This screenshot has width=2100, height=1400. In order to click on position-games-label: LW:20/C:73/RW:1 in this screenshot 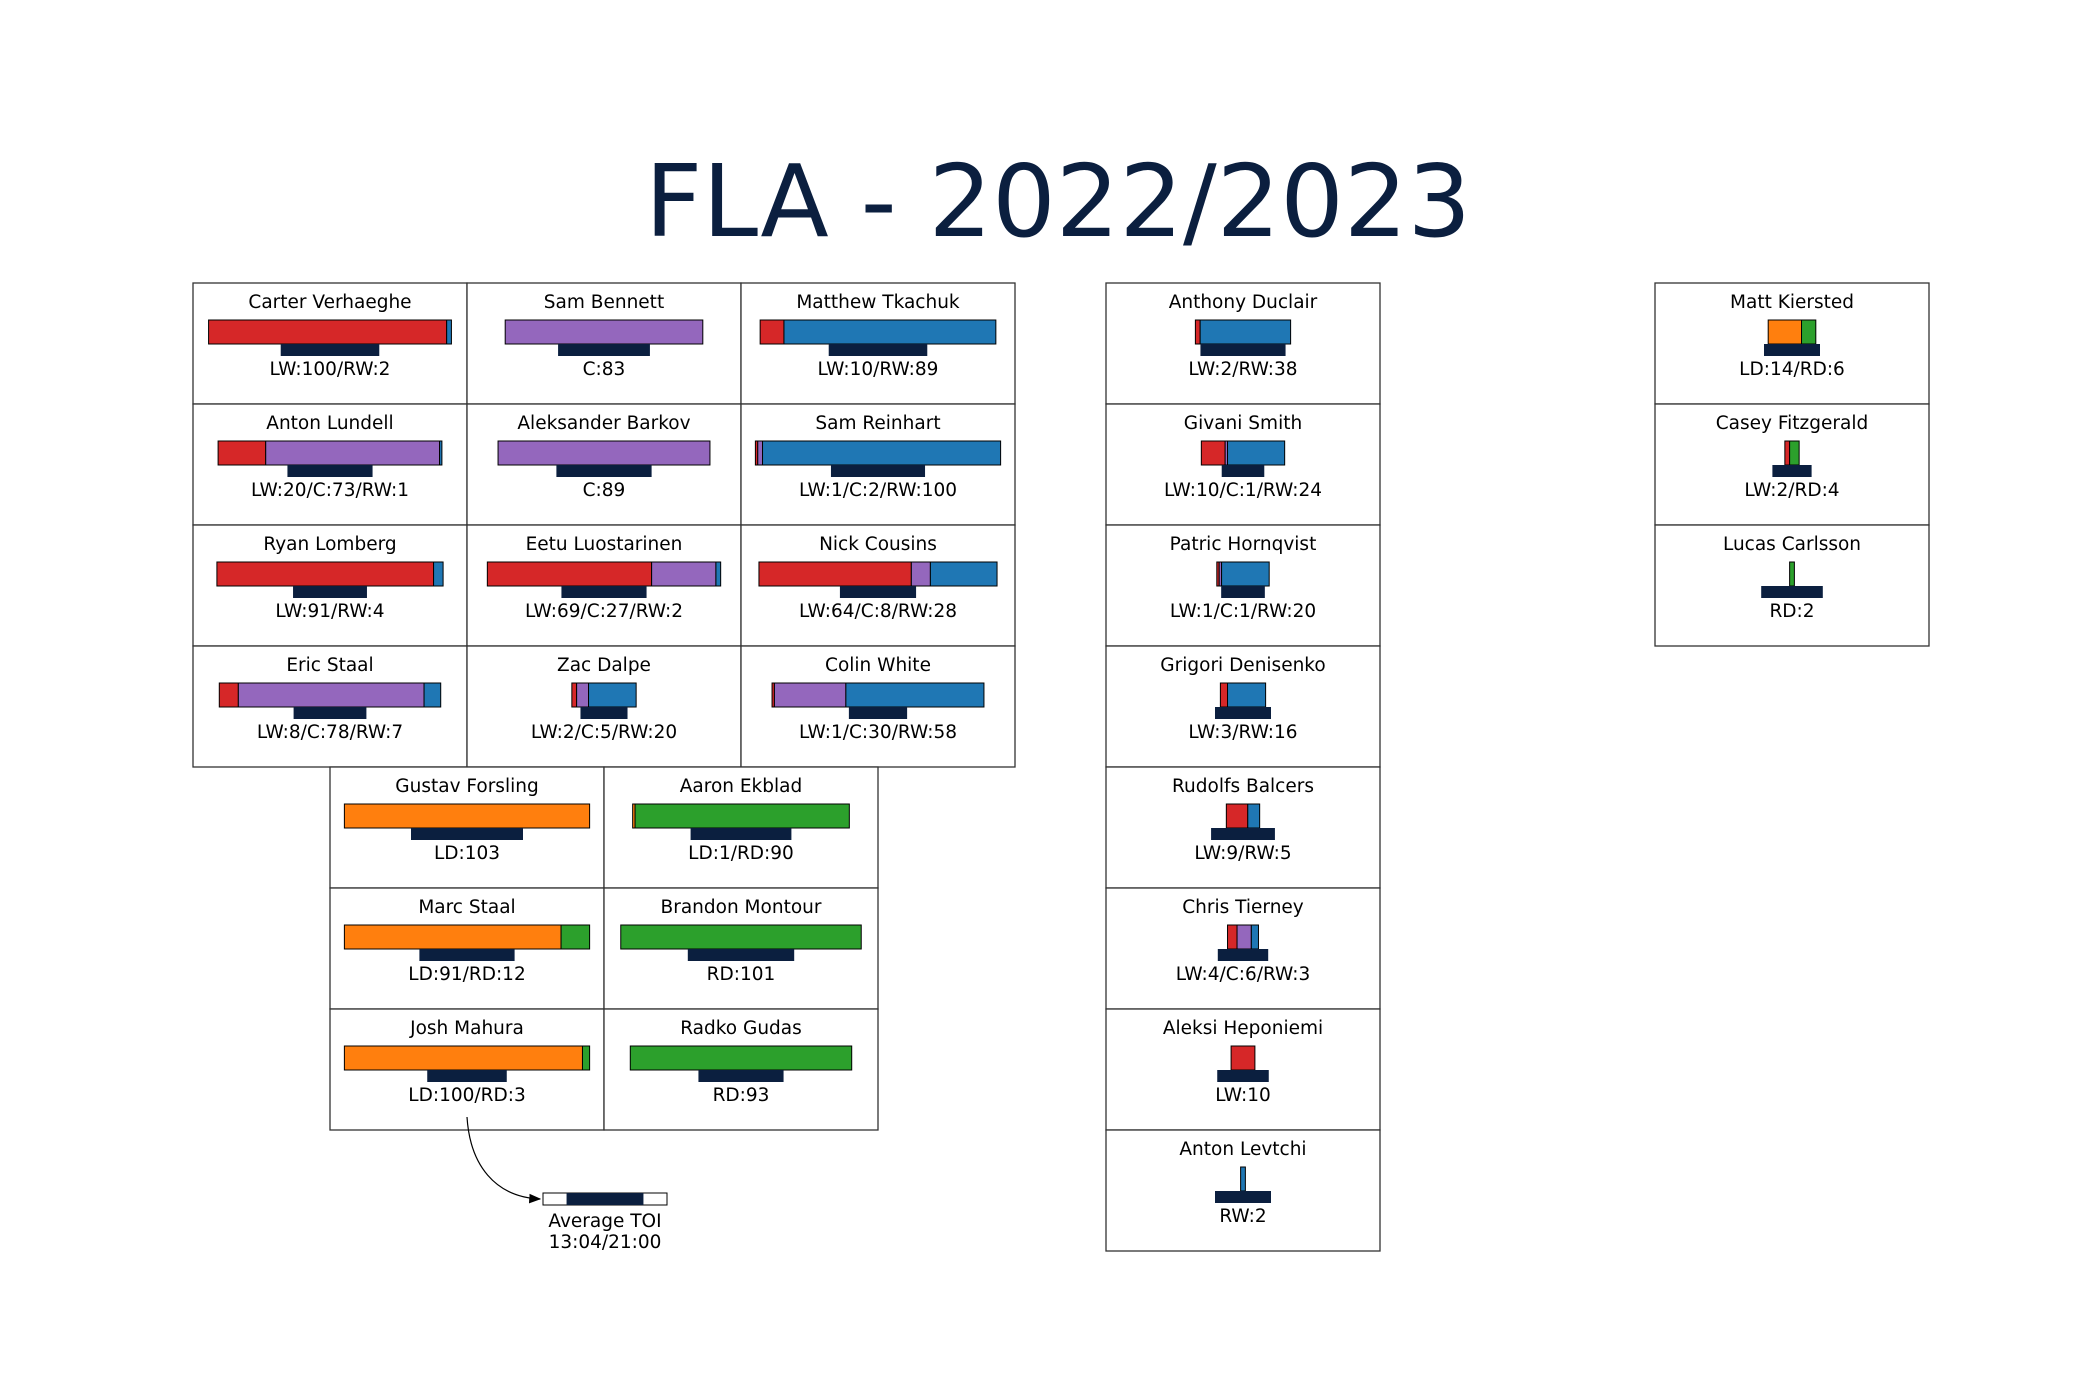, I will do `click(330, 490)`.